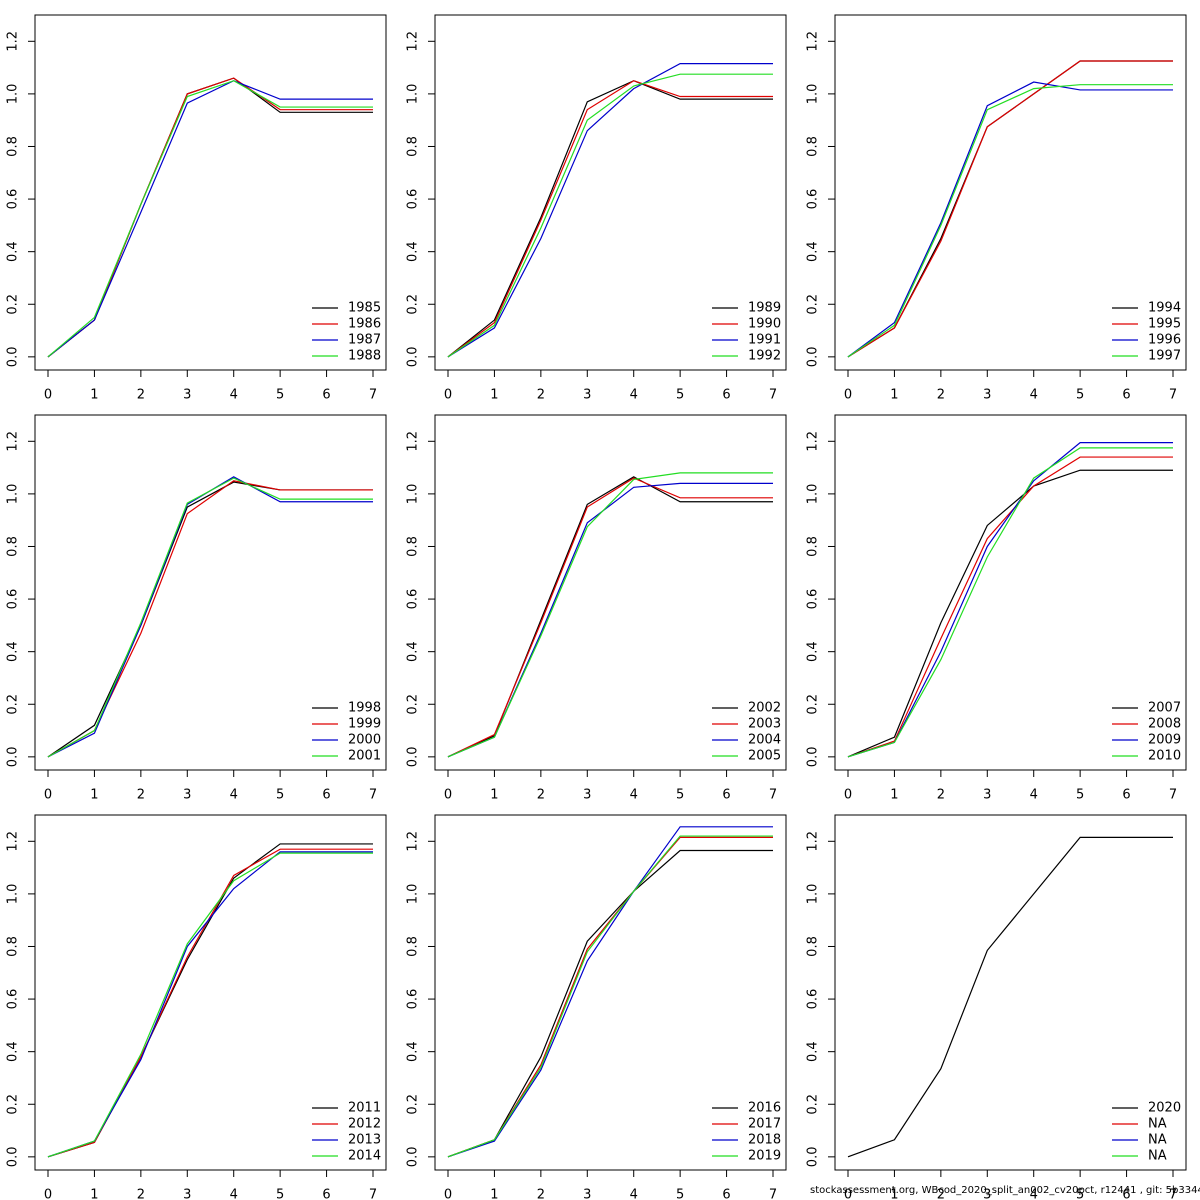 This screenshot has width=1200, height=1200. I want to click on legend-label: 2014, so click(364, 1156).